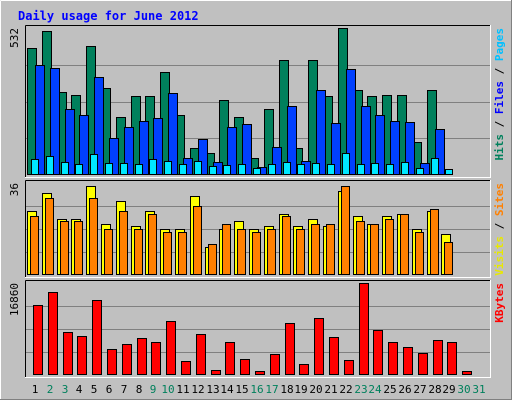 The height and width of the screenshot is (400, 512). I want to click on visits-ymax-label: 36, so click(14, 189).